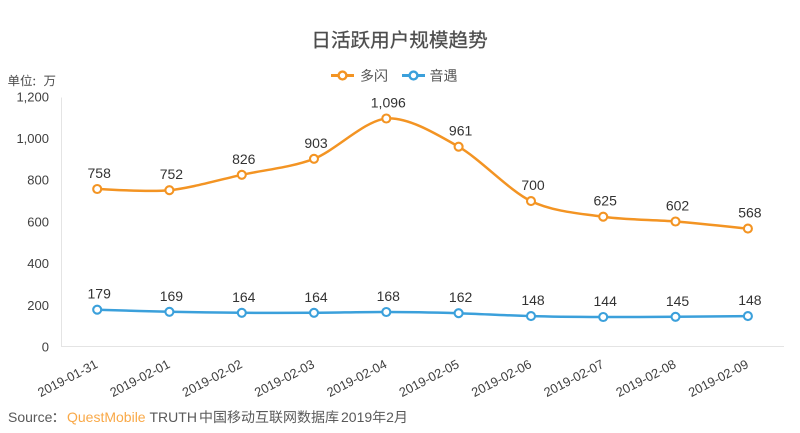  What do you see at coordinates (389, 296) in the screenshot?
I see `svg-text: 168` at bounding box center [389, 296].